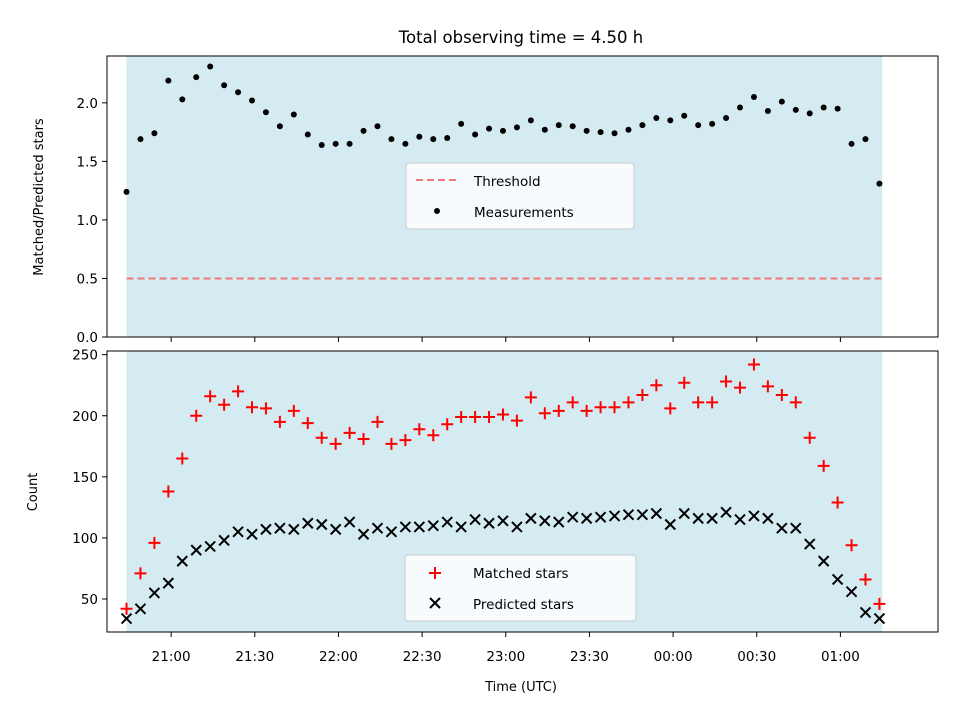 The width and height of the screenshot is (960, 720). Describe the element at coordinates (435, 603) in the screenshot. I see `legend-predicted-swatch` at that location.